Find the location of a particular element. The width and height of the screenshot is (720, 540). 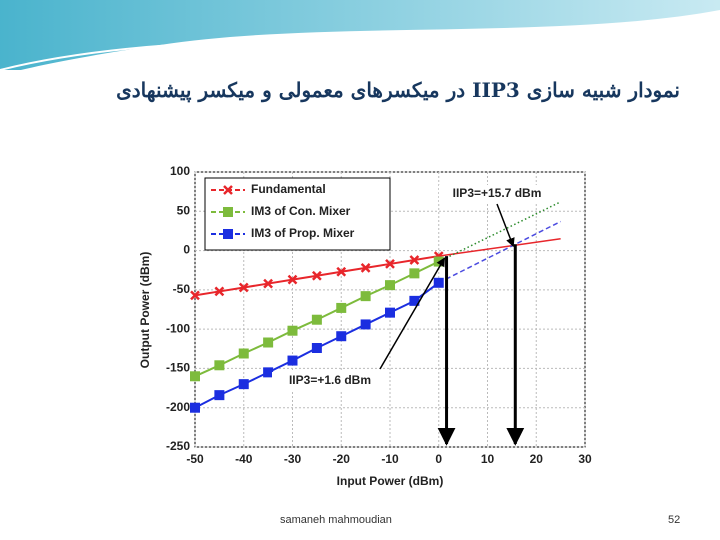

footer: samaneh mahmoudian is located at coordinates (336, 520).